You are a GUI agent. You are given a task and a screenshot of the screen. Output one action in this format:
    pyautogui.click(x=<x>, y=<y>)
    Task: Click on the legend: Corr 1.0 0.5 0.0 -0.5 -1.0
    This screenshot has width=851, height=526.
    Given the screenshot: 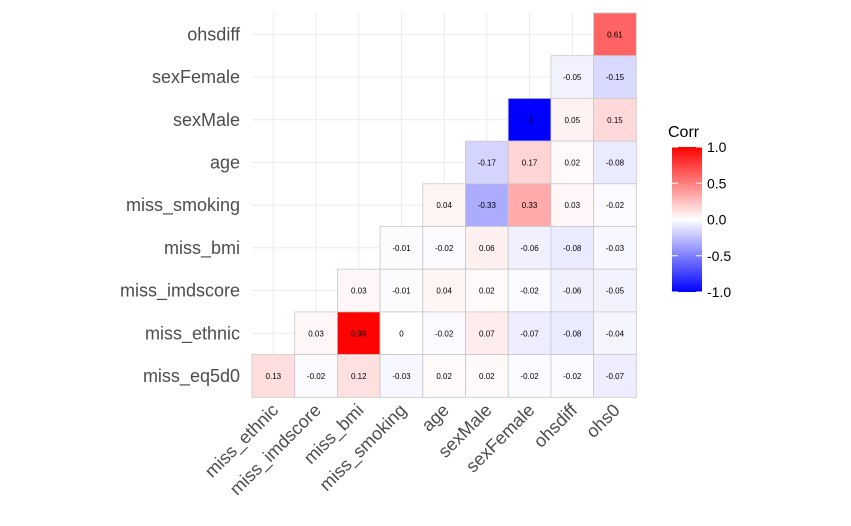 What is the action you would take?
    pyautogui.click(x=699, y=212)
    